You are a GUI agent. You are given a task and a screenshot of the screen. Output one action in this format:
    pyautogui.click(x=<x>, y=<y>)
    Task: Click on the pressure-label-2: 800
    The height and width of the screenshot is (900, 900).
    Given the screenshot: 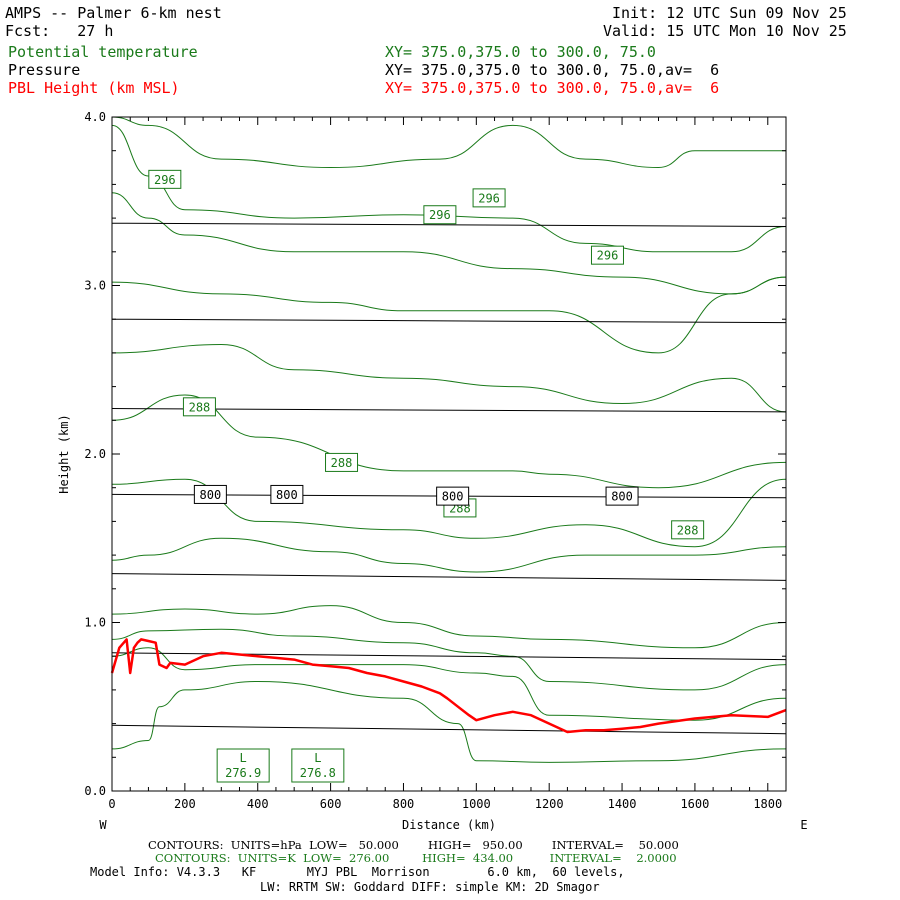 What is the action you would take?
    pyautogui.click(x=453, y=496)
    